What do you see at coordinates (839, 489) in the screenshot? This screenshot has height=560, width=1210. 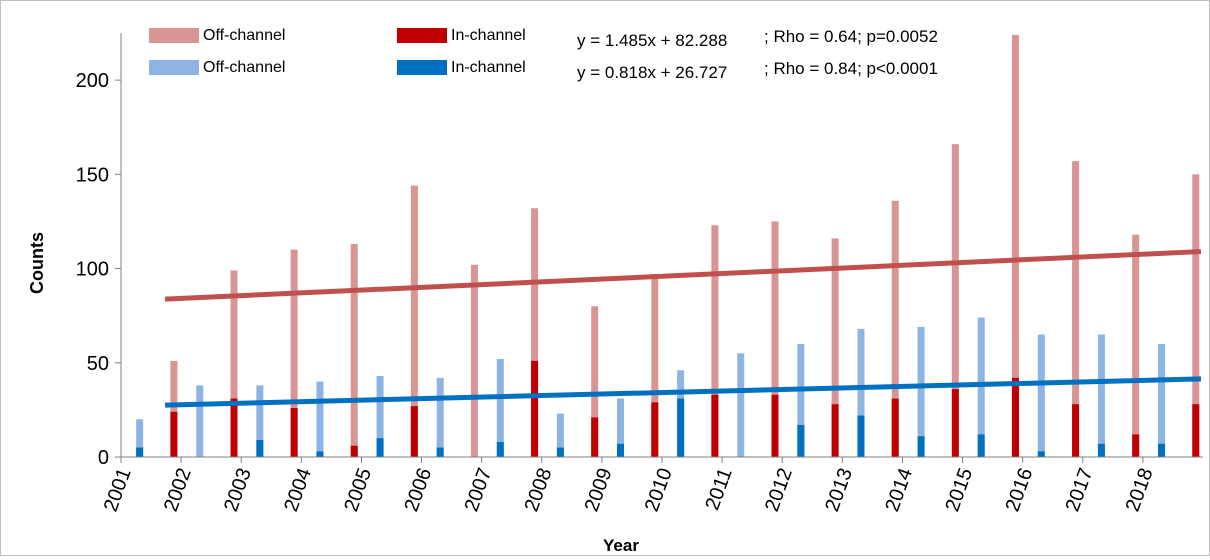 I see `x-tick-label: 2013` at bounding box center [839, 489].